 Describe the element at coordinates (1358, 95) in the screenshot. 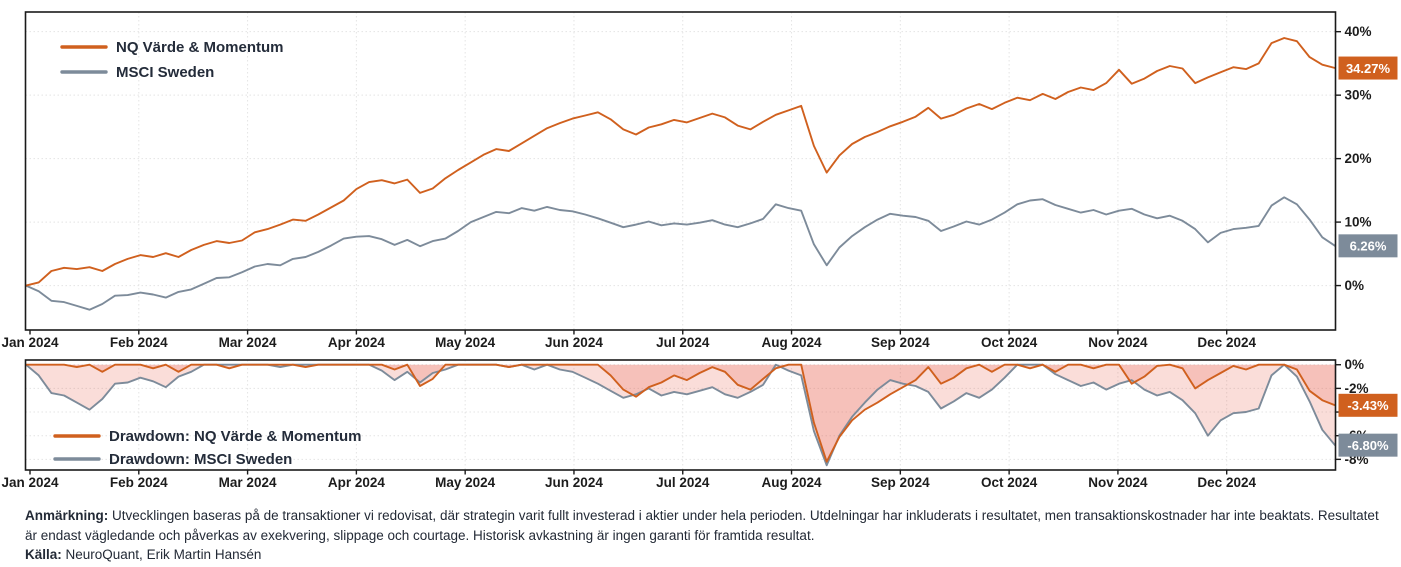

I see `y-tick-label: 30%` at that location.